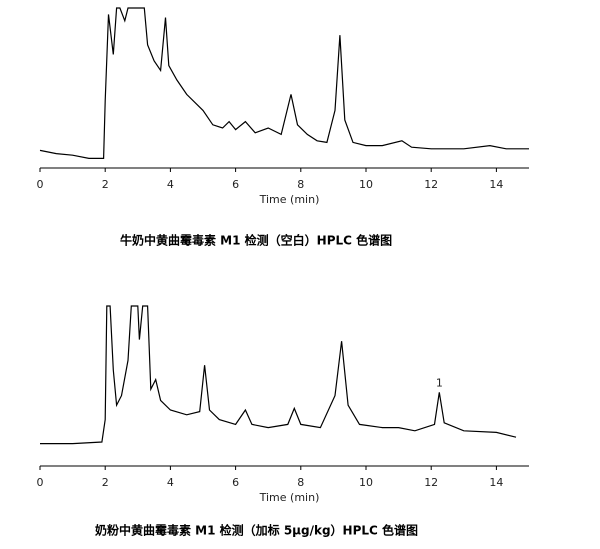 This screenshot has width=600, height=549. What do you see at coordinates (439, 382) in the screenshot?
I see `peak-label: 1` at bounding box center [439, 382].